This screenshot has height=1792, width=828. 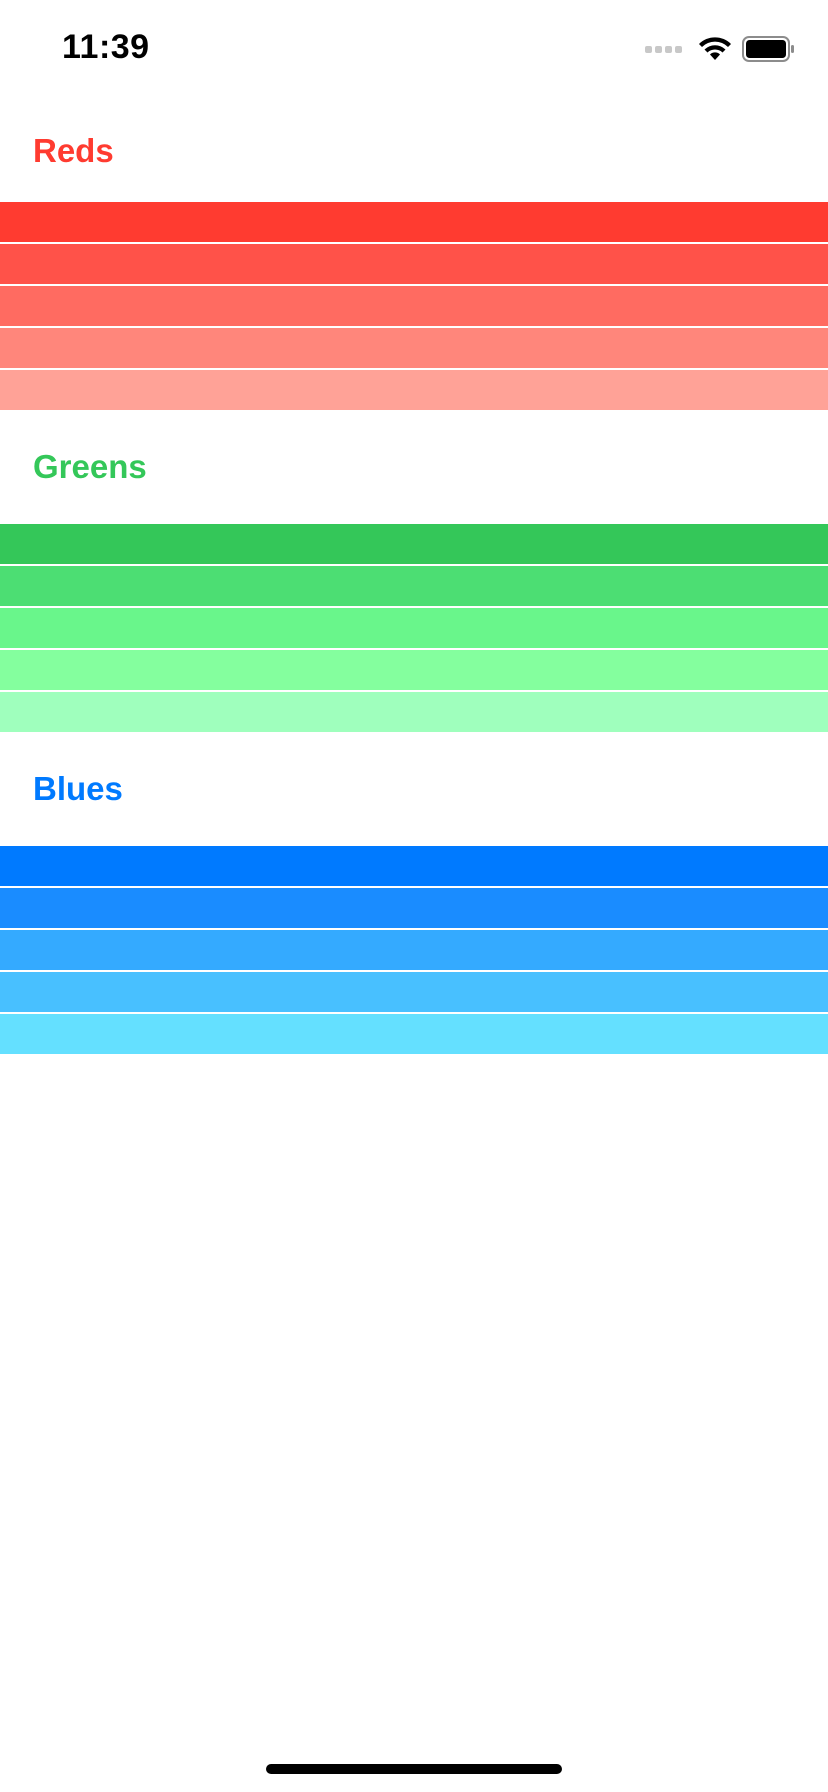 What do you see at coordinates (73, 150) in the screenshot?
I see `section-title: Reds` at bounding box center [73, 150].